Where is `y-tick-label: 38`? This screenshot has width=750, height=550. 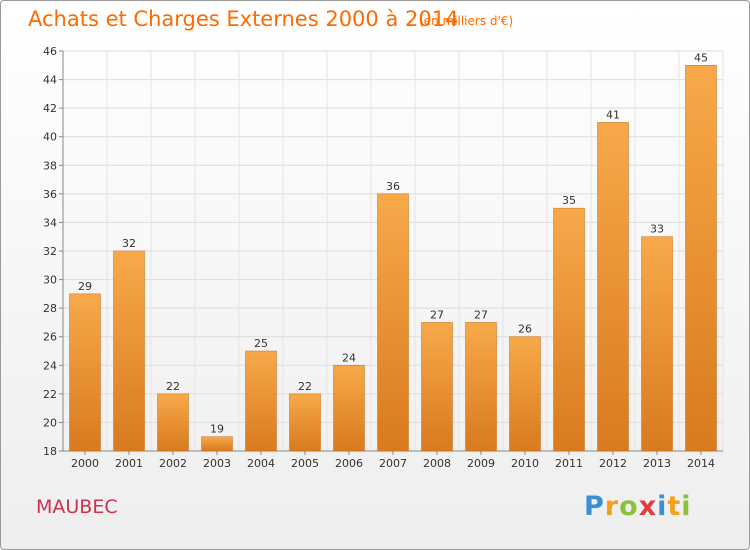
y-tick-label: 38 is located at coordinates (50, 165).